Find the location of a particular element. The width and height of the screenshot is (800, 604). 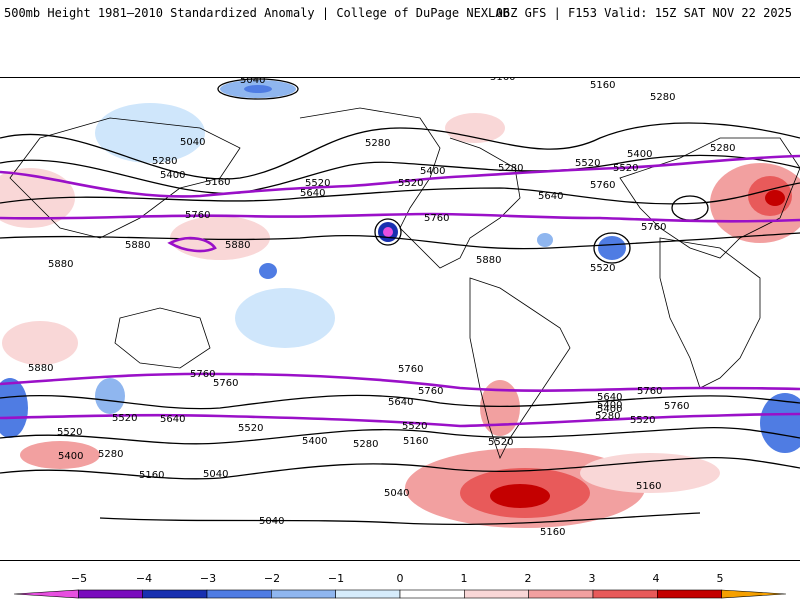

height-contour-5400-north is located at coordinates (400, 174).